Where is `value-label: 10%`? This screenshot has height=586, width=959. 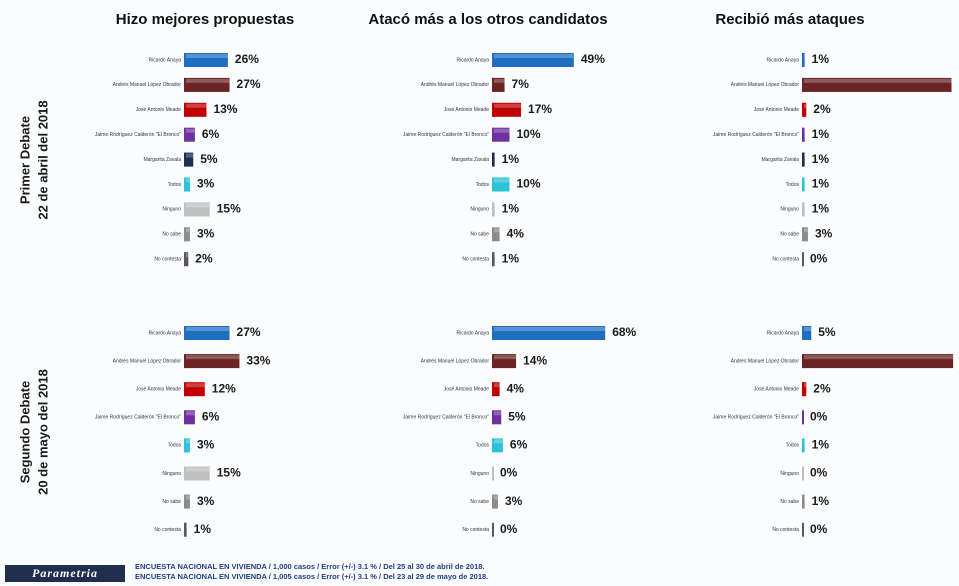 value-label: 10% is located at coordinates (529, 134).